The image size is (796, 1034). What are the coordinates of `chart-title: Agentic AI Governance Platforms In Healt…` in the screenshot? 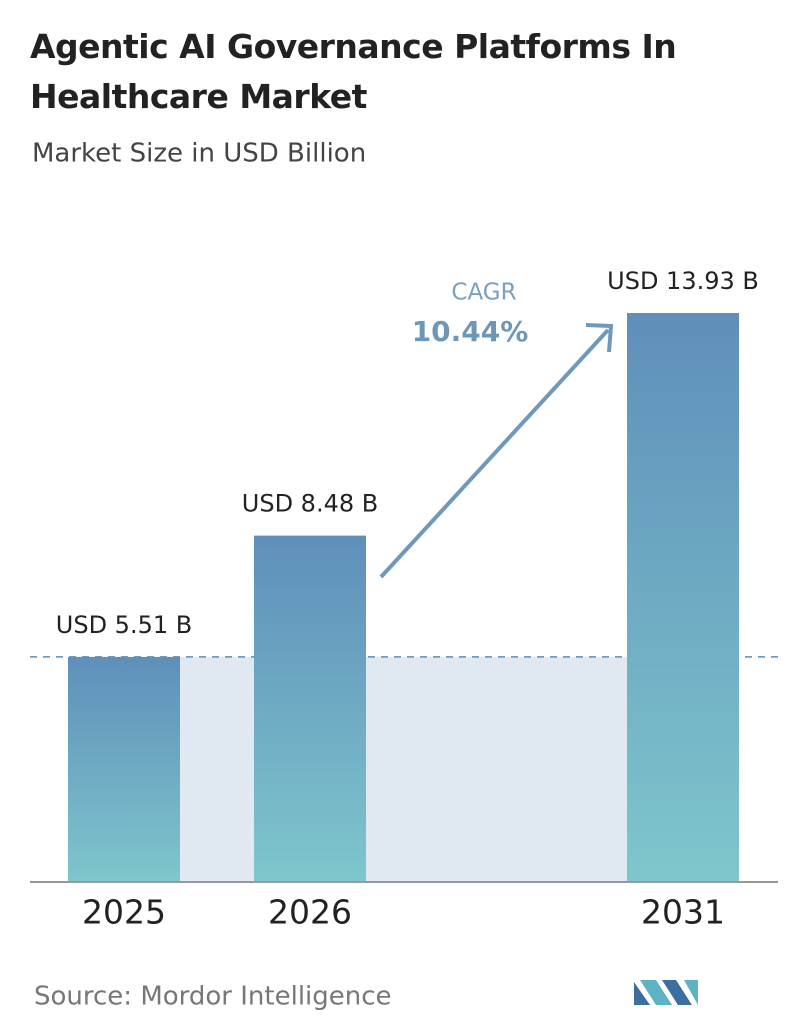 It's located at (353, 71).